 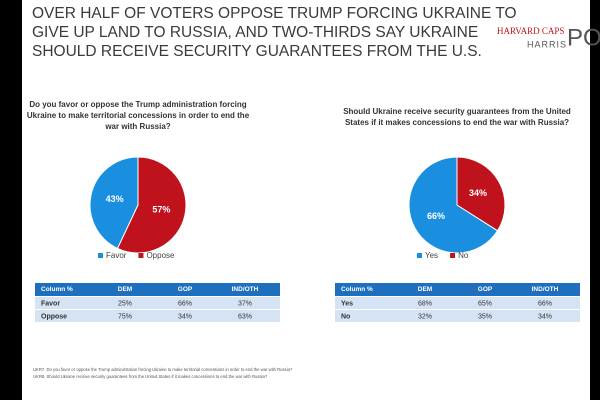 I want to click on slice-label: 34%, so click(x=478, y=193).